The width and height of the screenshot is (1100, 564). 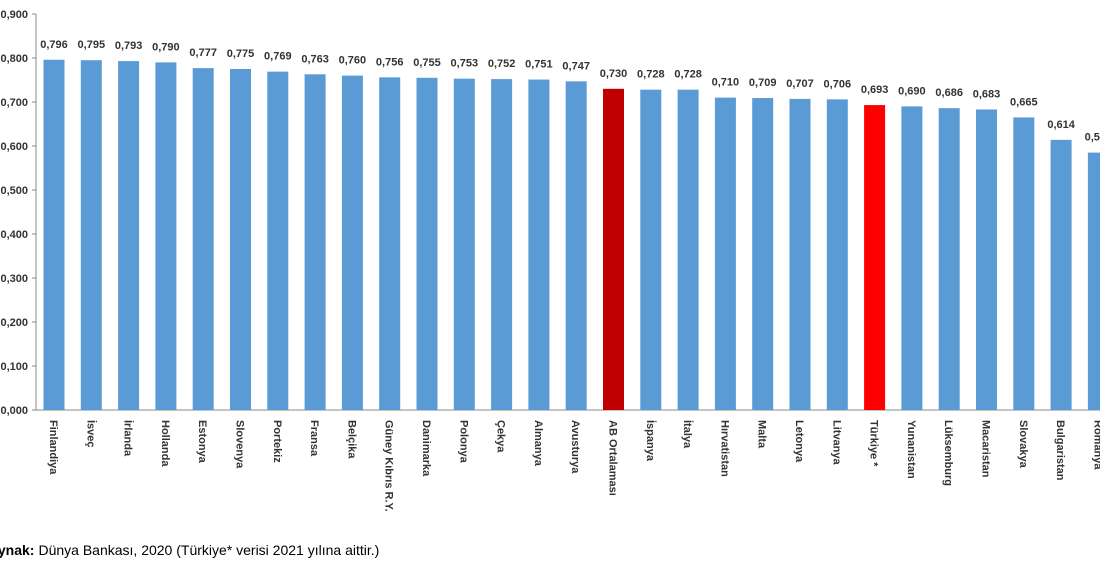 I want to click on x-tick-label: Hollanda, so click(x=165, y=443).